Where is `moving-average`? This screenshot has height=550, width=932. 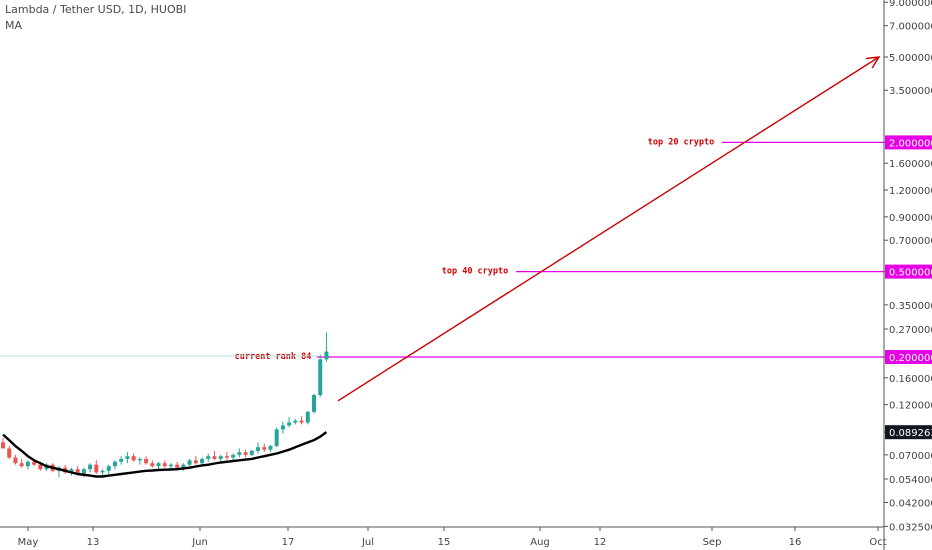 moving-average is located at coordinates (165, 454).